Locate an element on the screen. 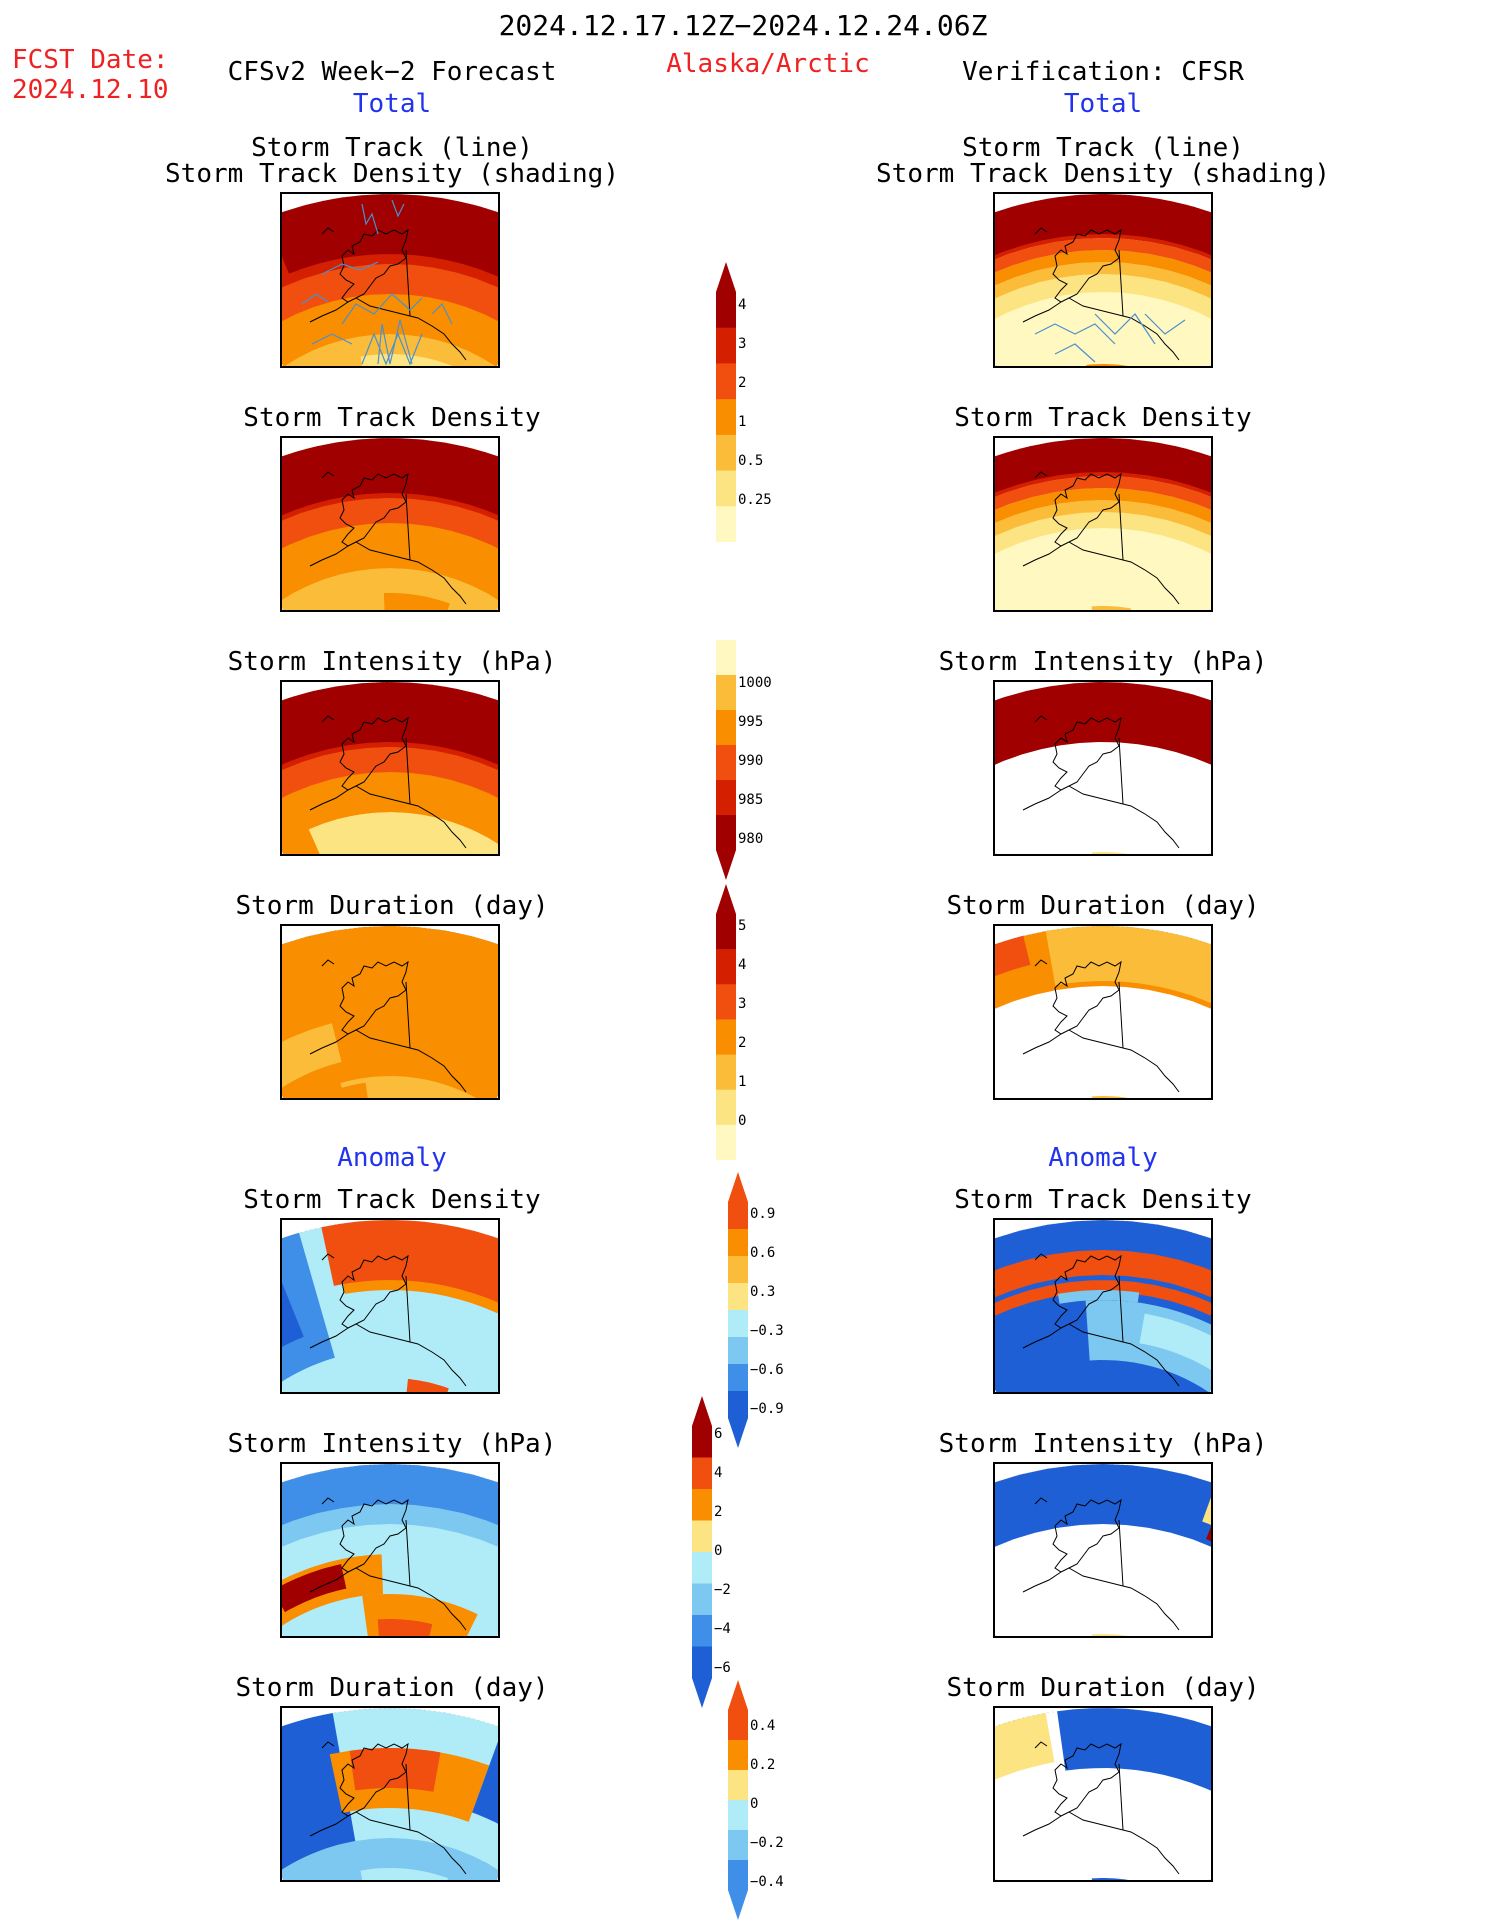 The height and width of the screenshot is (1925, 1487). title-track-shading-left: Storm Track Density (shading) is located at coordinates (392, 174).